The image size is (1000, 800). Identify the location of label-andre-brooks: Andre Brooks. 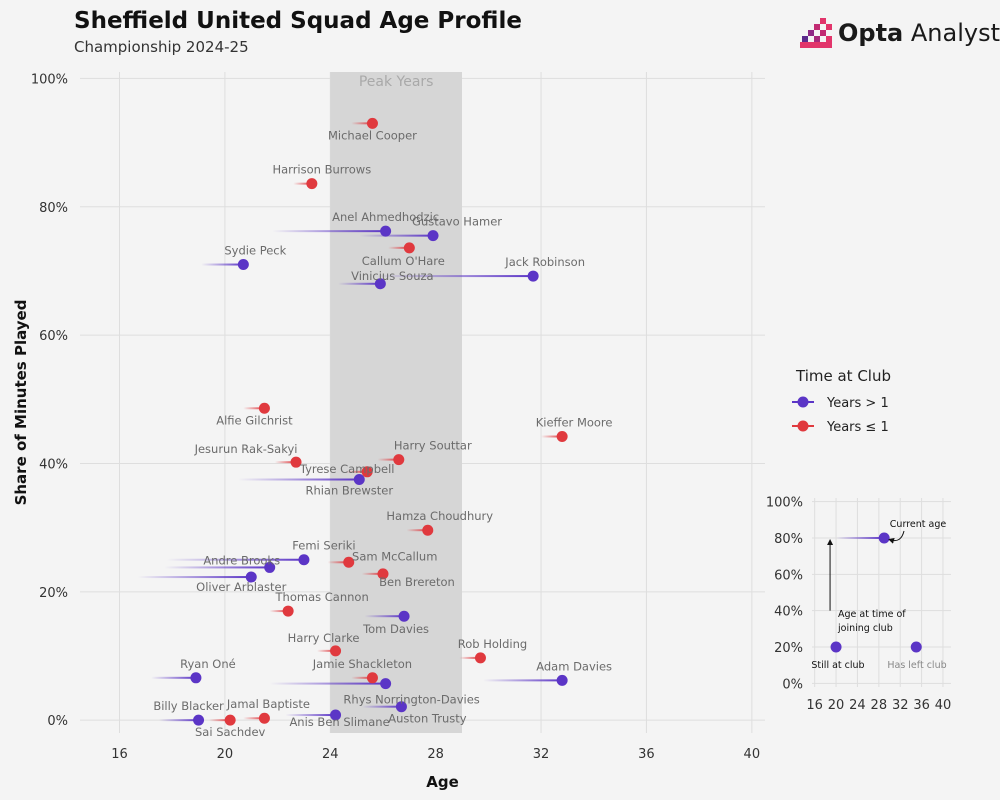
(241, 560).